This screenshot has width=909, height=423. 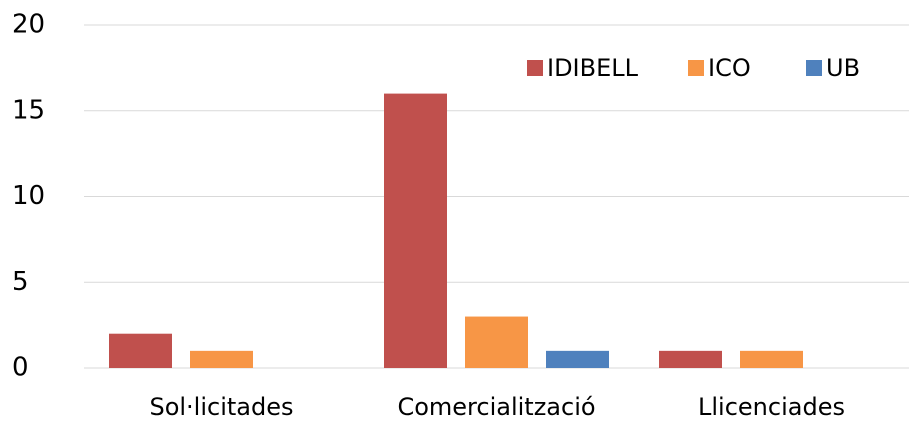 I want to click on x-tick-label: Sol·licitades, so click(x=221, y=407).